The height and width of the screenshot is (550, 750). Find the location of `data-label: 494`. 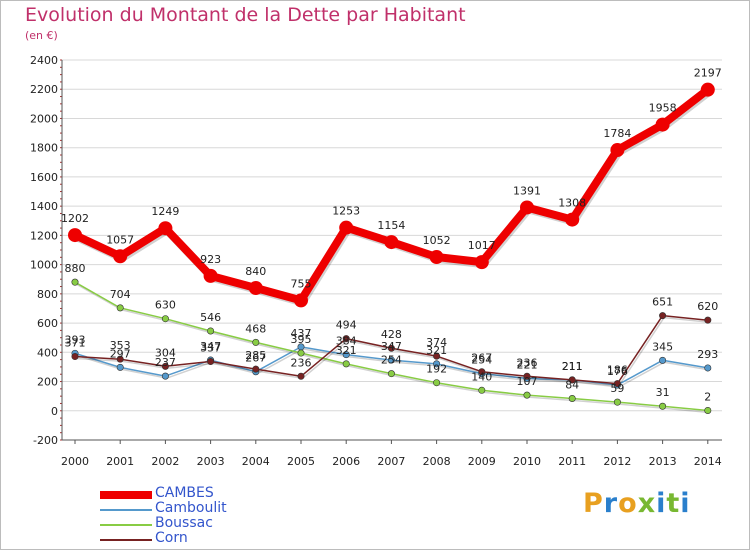

data-label: 494 is located at coordinates (346, 325).